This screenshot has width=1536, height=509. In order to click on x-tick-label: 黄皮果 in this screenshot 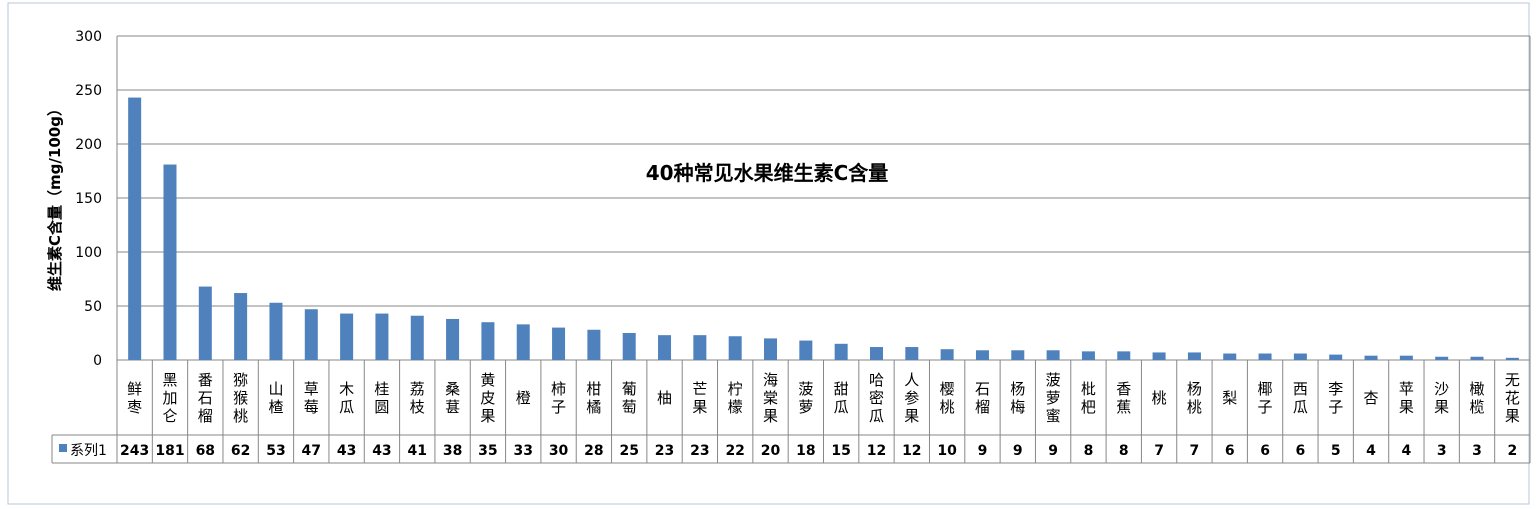, I will do `click(487, 398)`.